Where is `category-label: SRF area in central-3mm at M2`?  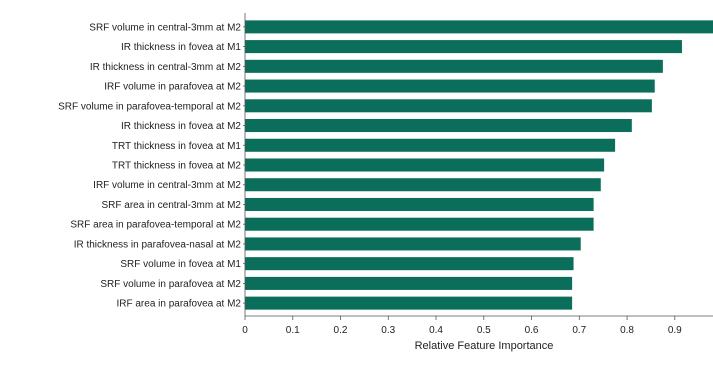 category-label: SRF area in central-3mm at M2 is located at coordinates (172, 205).